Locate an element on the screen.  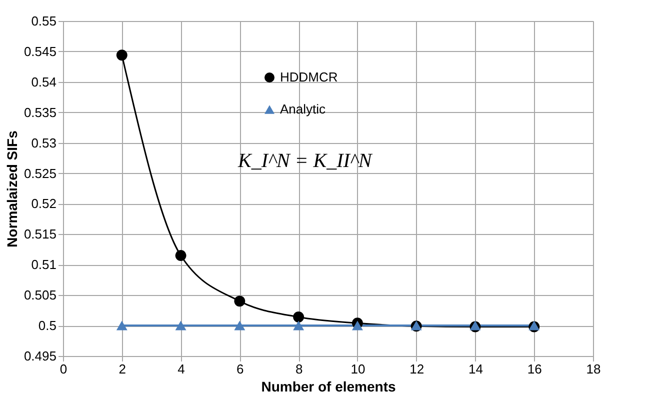
x-tick-label: 0 is located at coordinates (64, 369).